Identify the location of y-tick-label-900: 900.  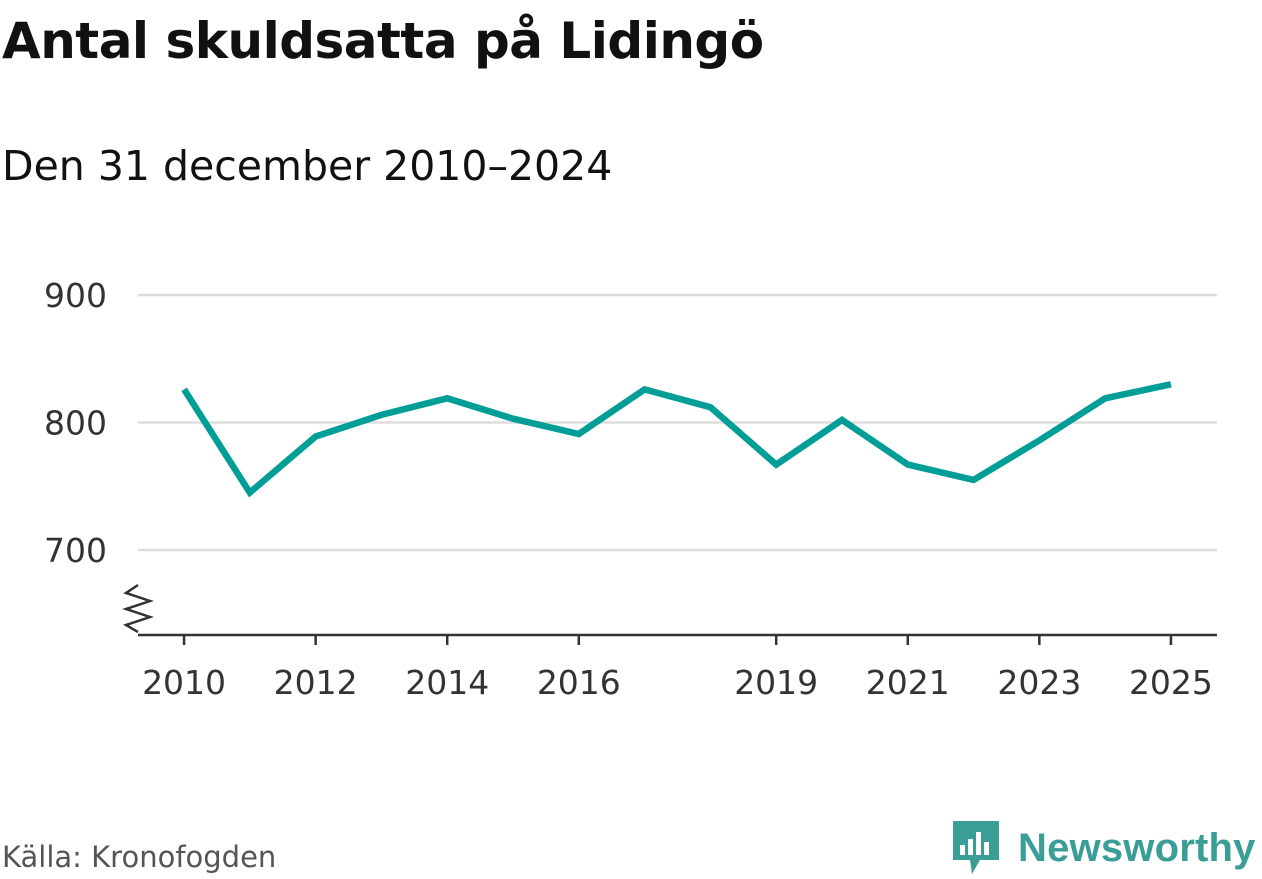
(75, 295).